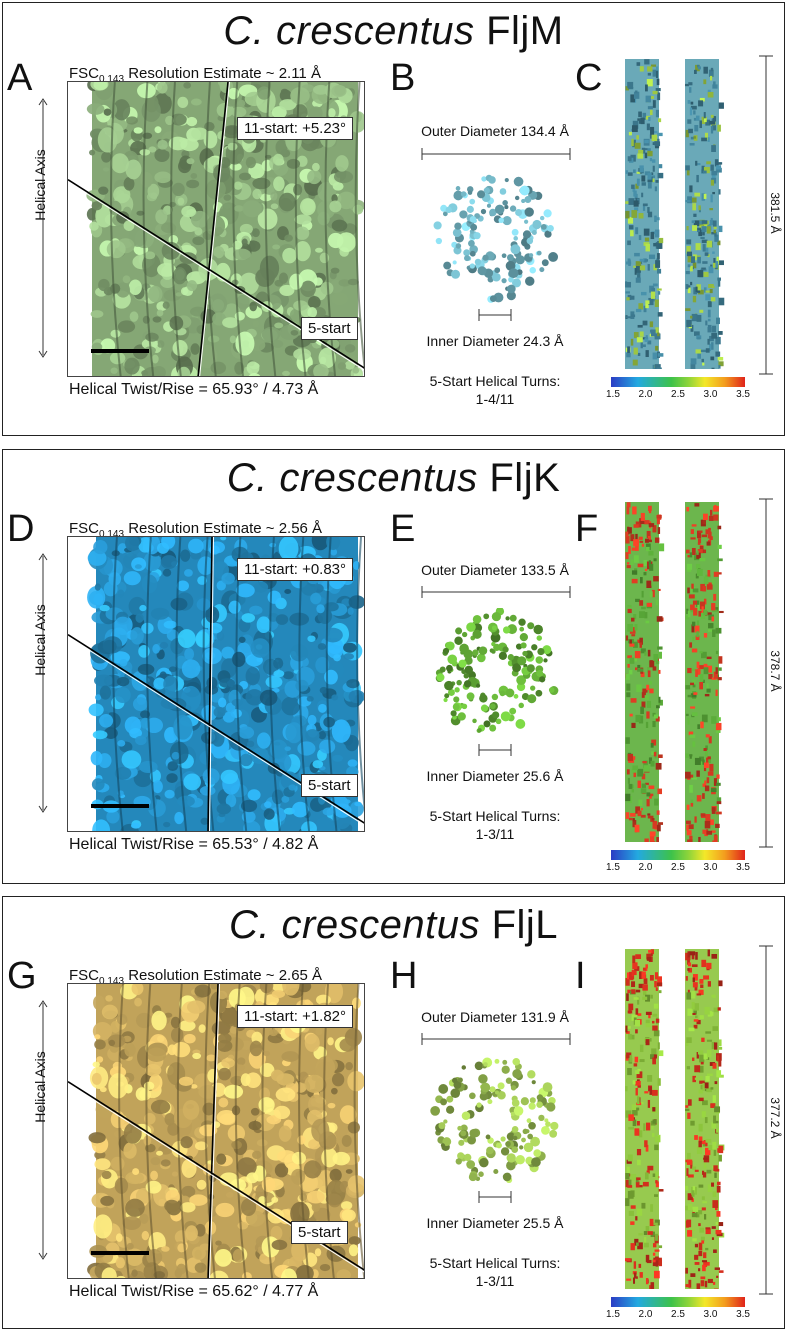  Describe the element at coordinates (495, 1223) in the screenshot. I see `inner-diameter: Inner Diameter 25.5 Å` at that location.